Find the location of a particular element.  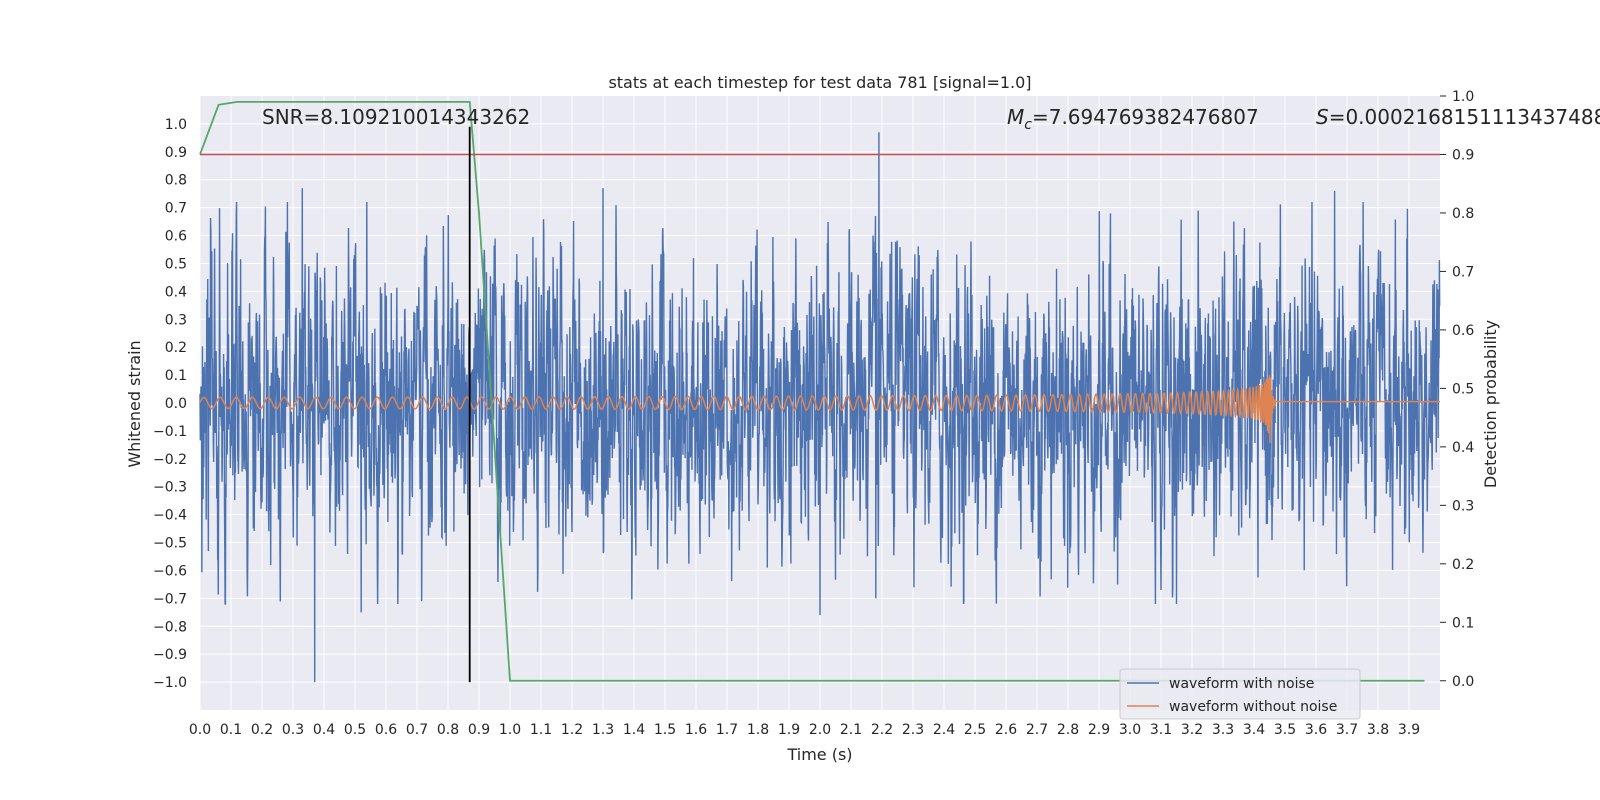

x-tick-label: 1.8 is located at coordinates (758, 730).